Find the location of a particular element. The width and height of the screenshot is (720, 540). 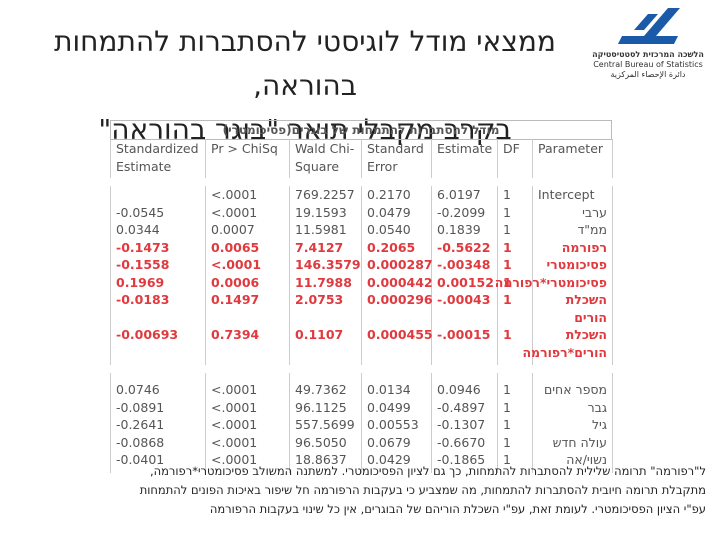

table-row: -0.1473 0.0065 7.4127 0.2065 -0.5622 1 רפורמה is located at coordinates (361, 247).